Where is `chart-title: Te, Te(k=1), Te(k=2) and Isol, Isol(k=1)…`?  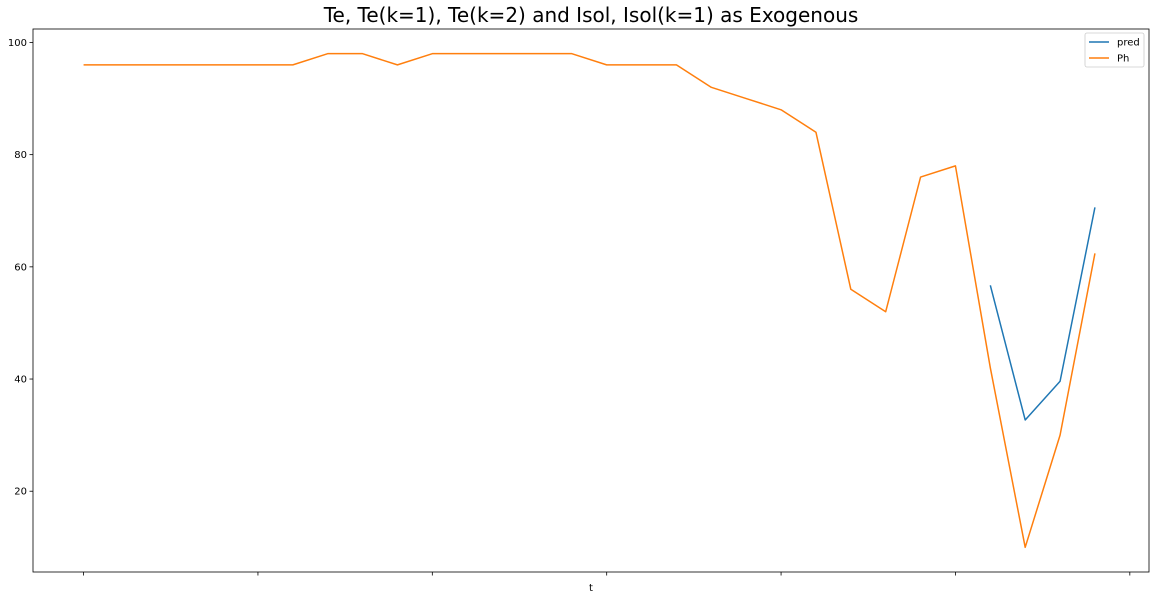 chart-title: Te, Te(k=1), Te(k=2) and Isol, Isol(k=1)… is located at coordinates (591, 15).